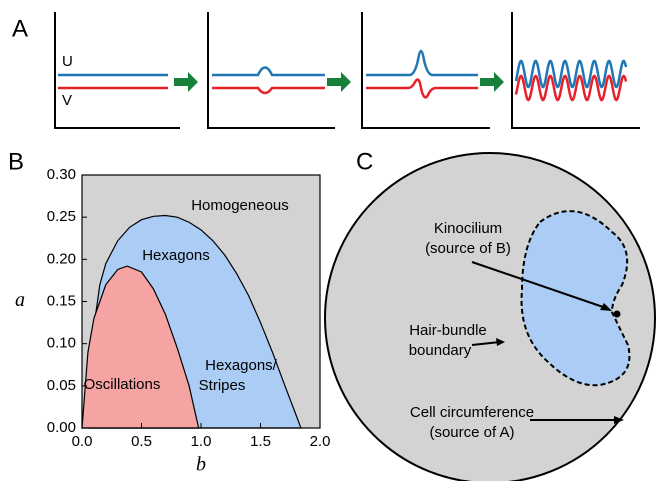 The image size is (656, 481). Describe the element at coordinates (61, 343) in the screenshot. I see `y-tick-label: 0.10` at that location.